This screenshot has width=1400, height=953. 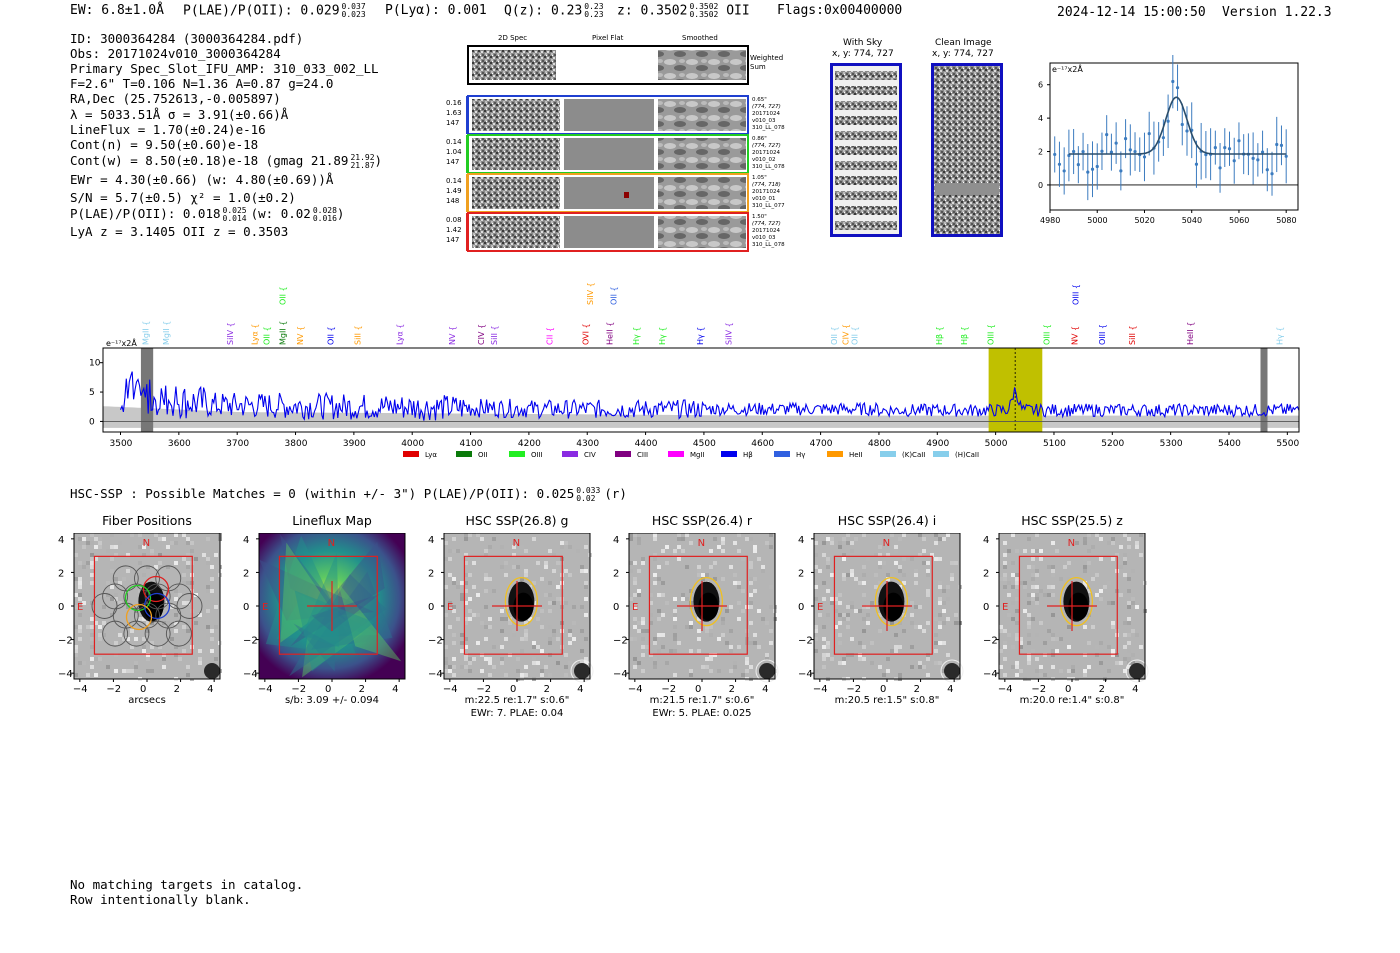 What do you see at coordinates (766, 192) in the screenshot?
I see `row-desc-3: 20171024` at bounding box center [766, 192].